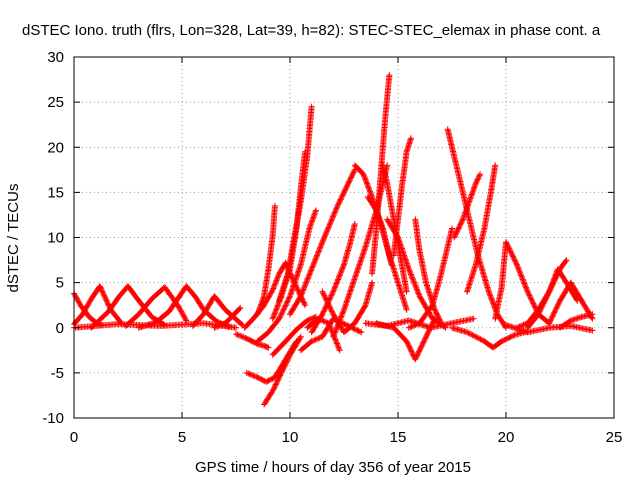 Image resolution: width=640 pixels, height=485 pixels. I want to click on y-tick-label: -5, so click(57, 373).